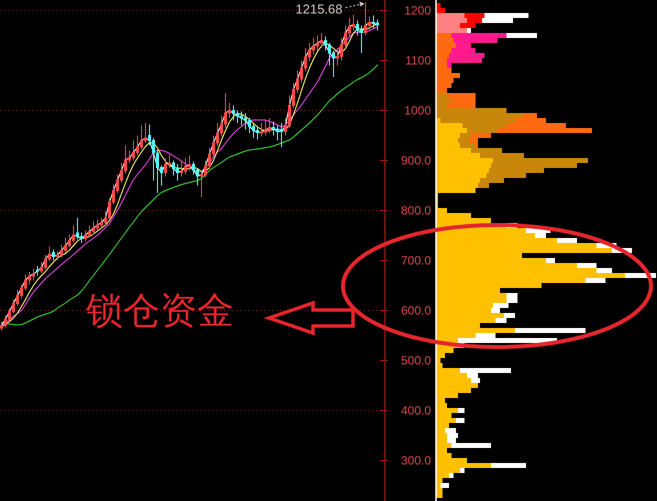 This screenshot has width=657, height=501. I want to click on annotation: 锁仓资金, so click(159, 311).